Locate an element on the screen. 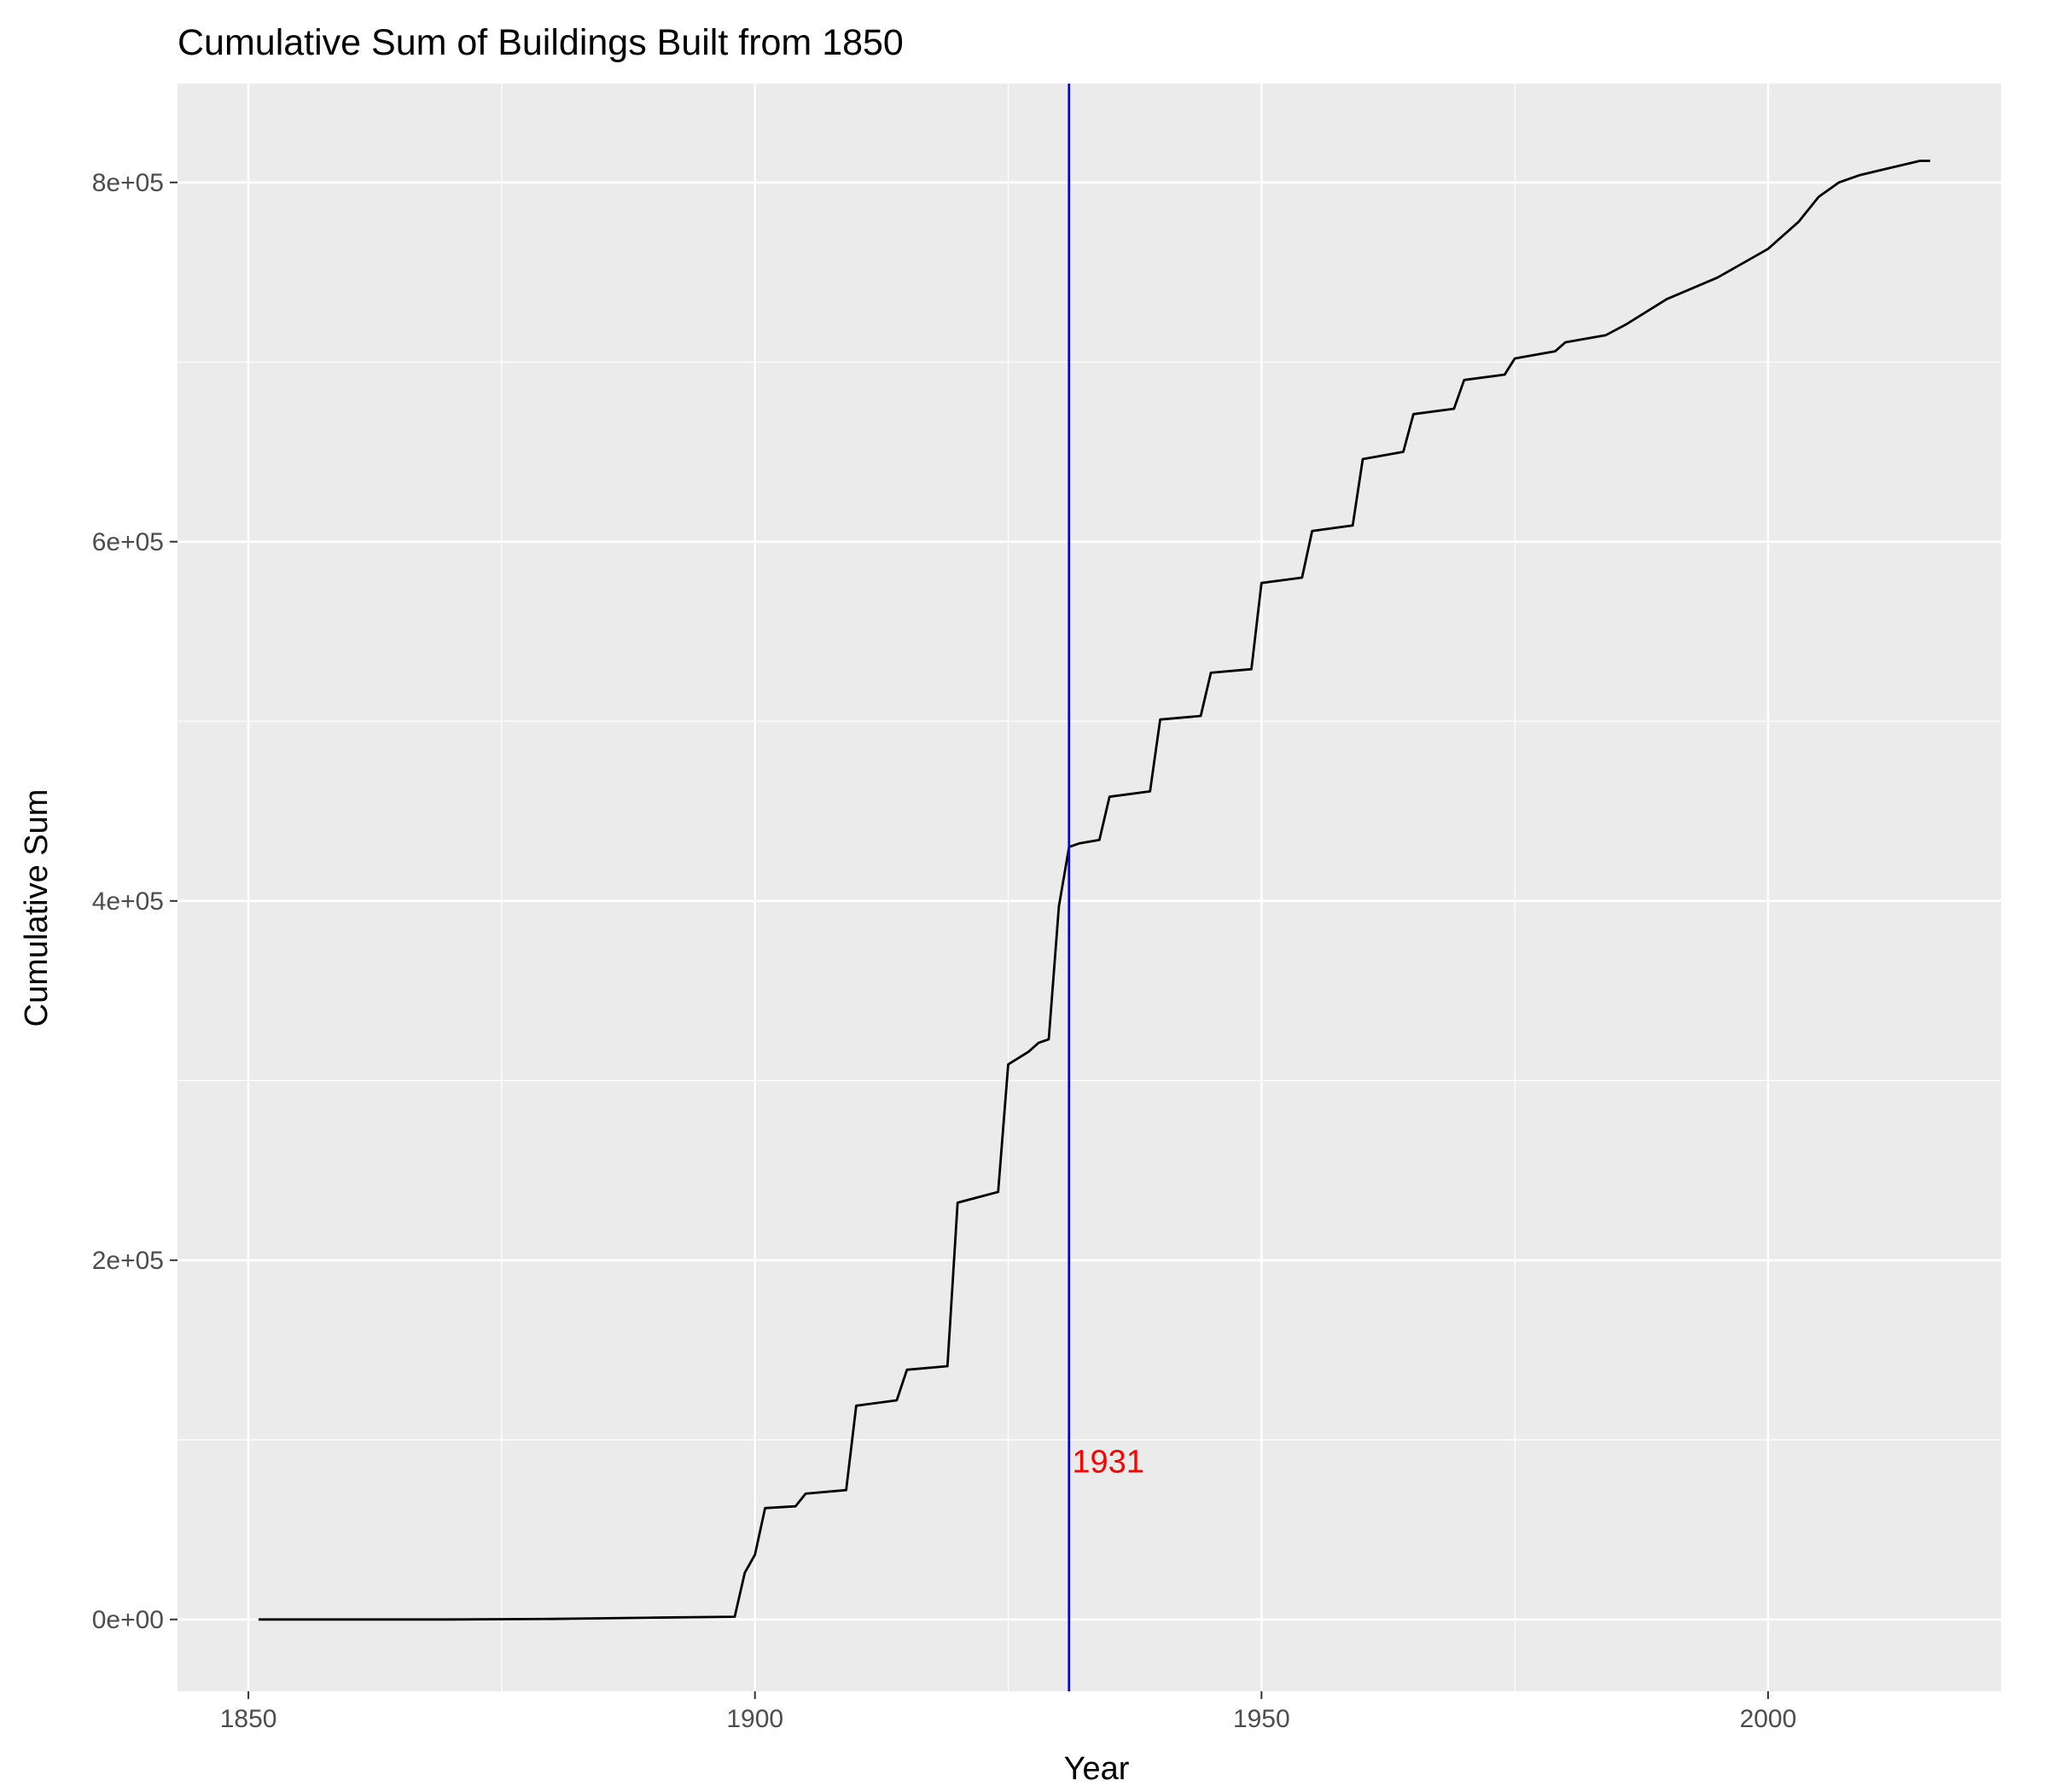 The height and width of the screenshot is (1792, 2048). x-tick-label: 1850 is located at coordinates (249, 1719).